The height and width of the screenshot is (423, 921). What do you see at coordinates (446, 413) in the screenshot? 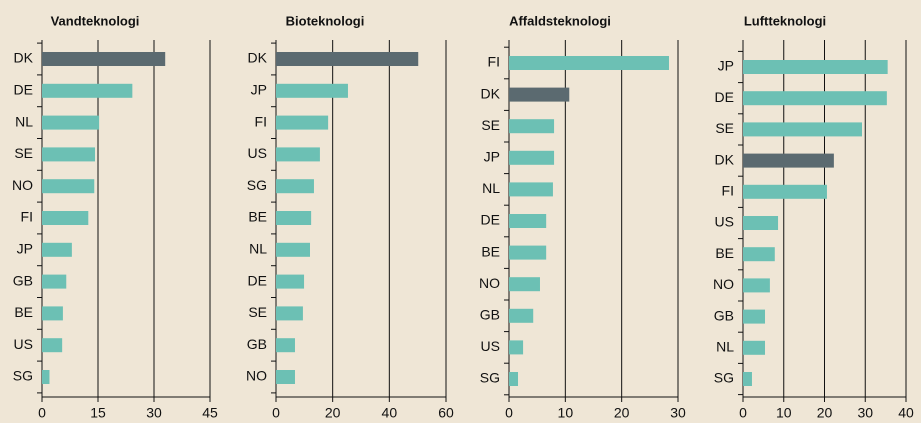
I see `x-tick-label: 60` at bounding box center [446, 413].